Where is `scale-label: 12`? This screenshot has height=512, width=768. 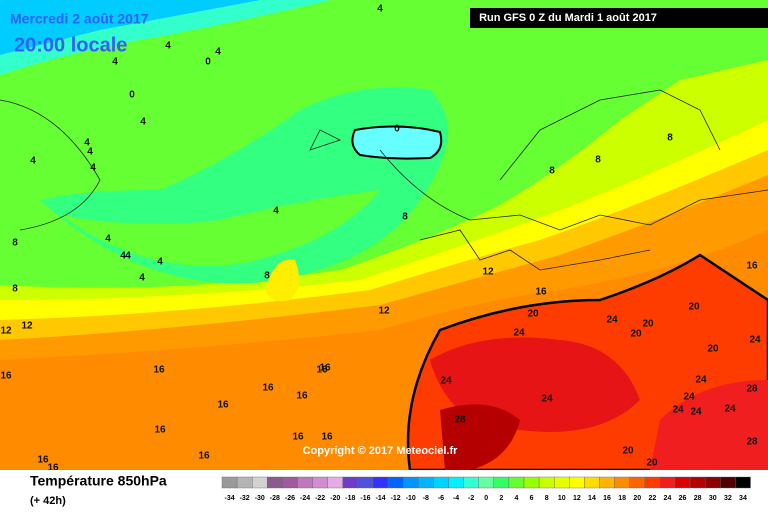 scale-label: 12 is located at coordinates (577, 498).